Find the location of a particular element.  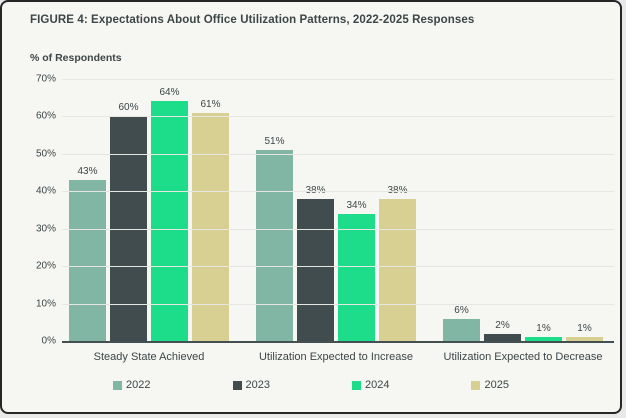

y-axis-tick-labels: 70% 60% 50% 40% 30% 20% 10% 0% is located at coordinates (41, 210).